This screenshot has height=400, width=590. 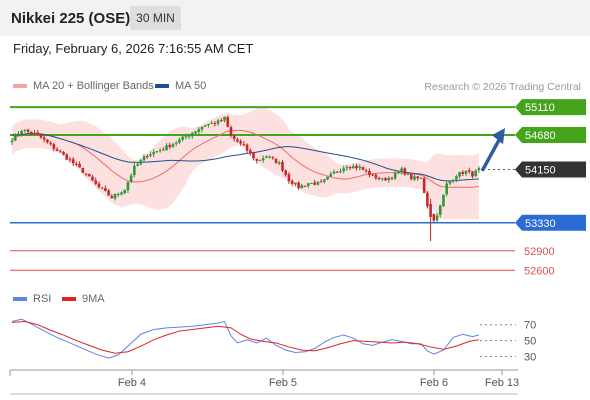 I want to click on header-bar: Nikkei 225 (OSE) 30 MIN, so click(x=295, y=18).